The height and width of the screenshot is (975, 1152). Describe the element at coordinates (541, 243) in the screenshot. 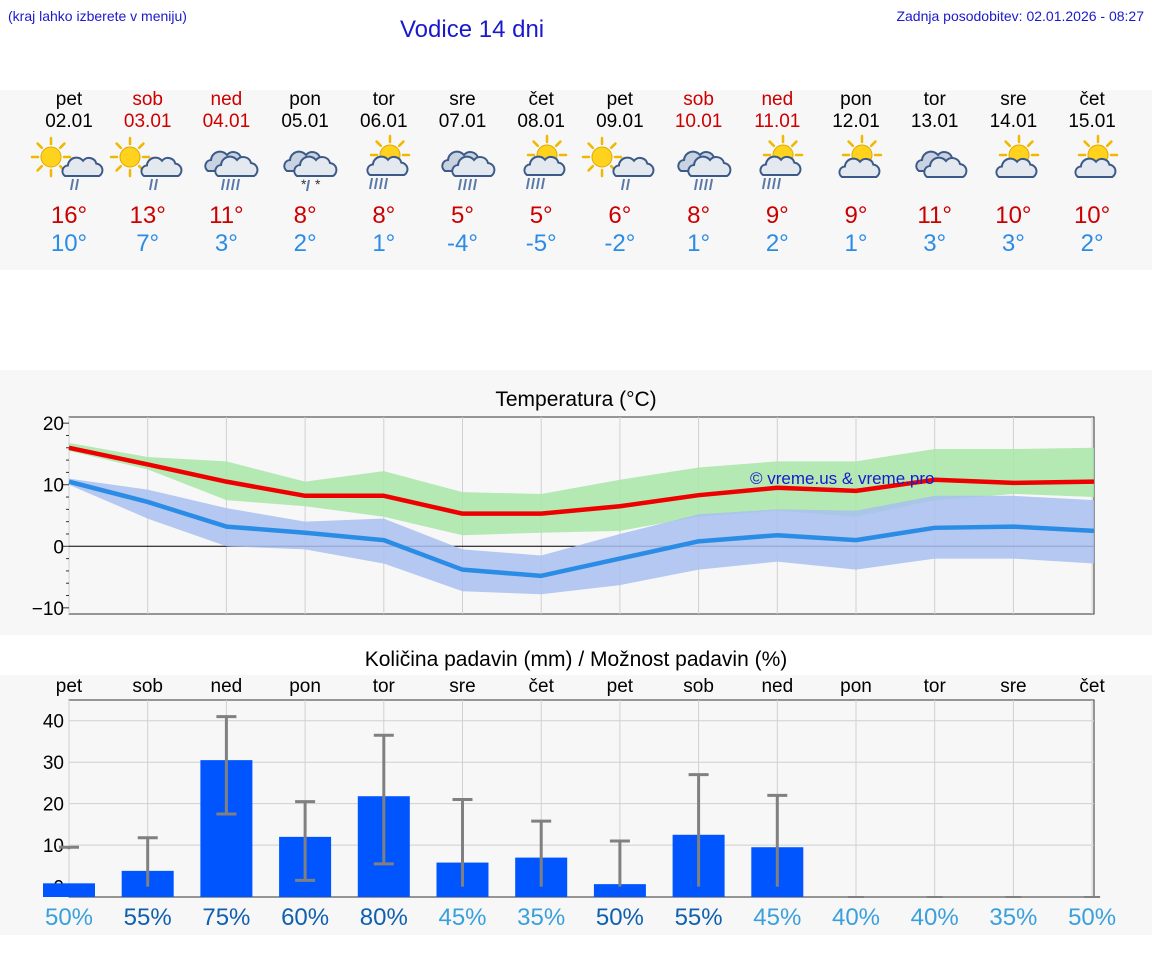

I see `temp-min: -5°` at that location.